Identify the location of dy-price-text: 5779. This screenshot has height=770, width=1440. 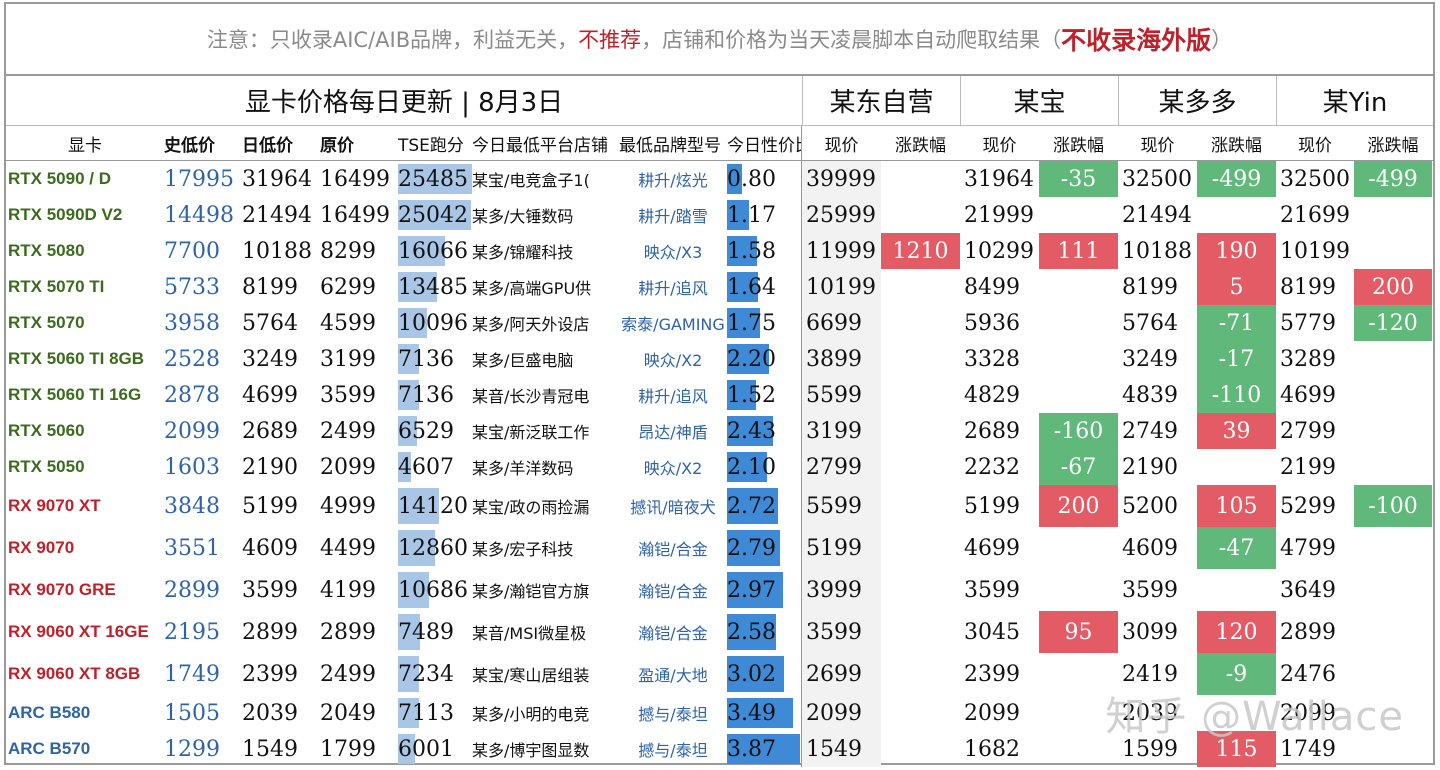
(1308, 323).